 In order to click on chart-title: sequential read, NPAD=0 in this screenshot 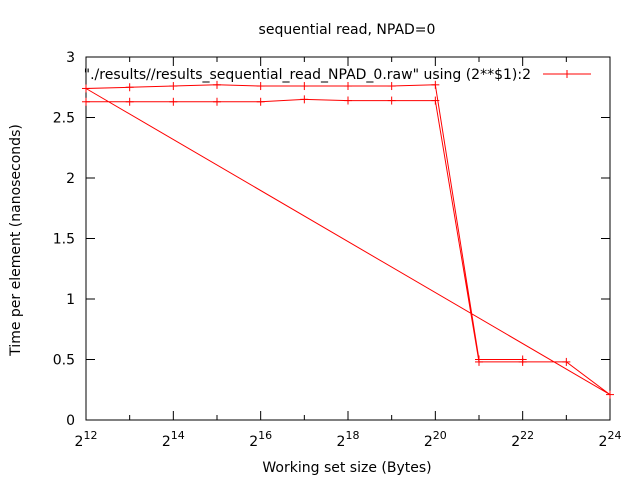, I will do `click(347, 30)`.